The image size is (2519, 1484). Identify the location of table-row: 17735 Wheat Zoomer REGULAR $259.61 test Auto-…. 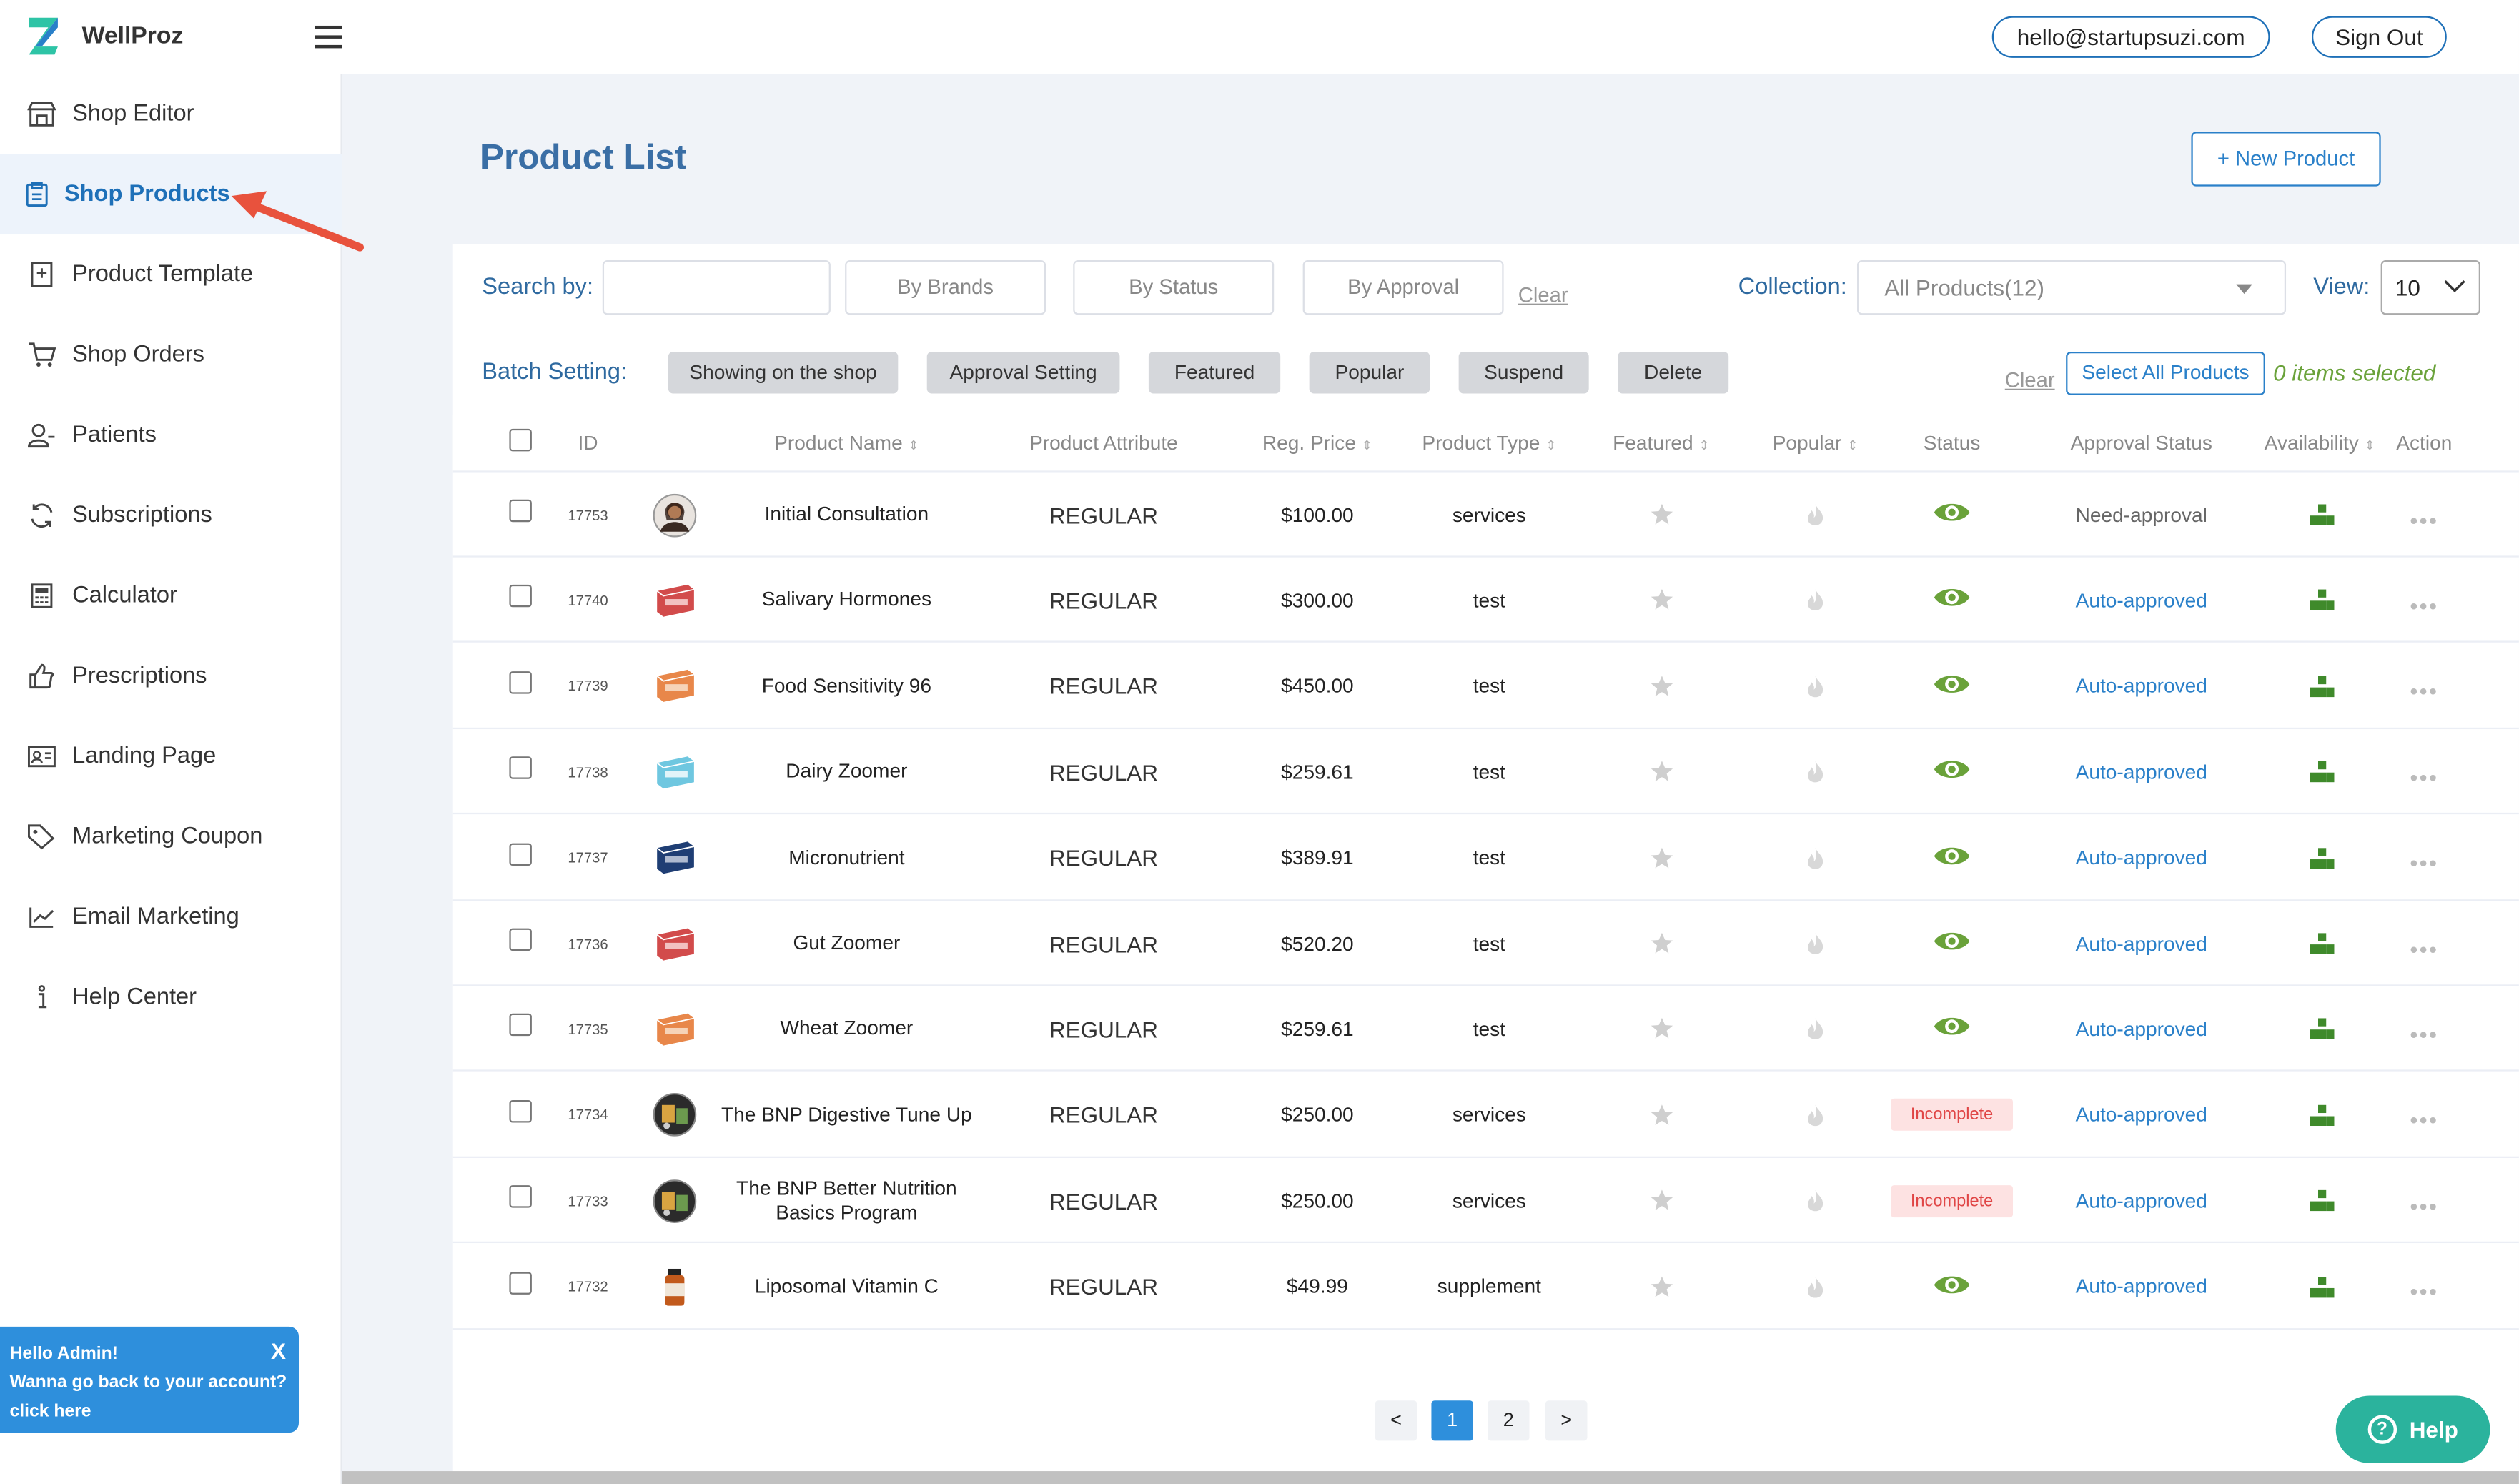
(1486, 1029).